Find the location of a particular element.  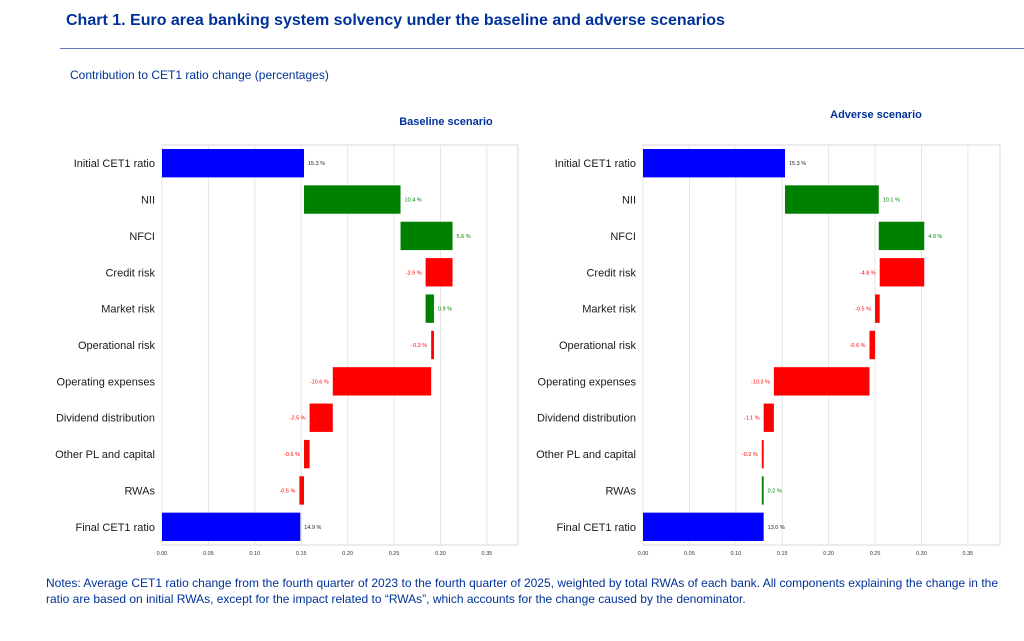

baseline-category-label: Operating expenses is located at coordinates (106, 382).